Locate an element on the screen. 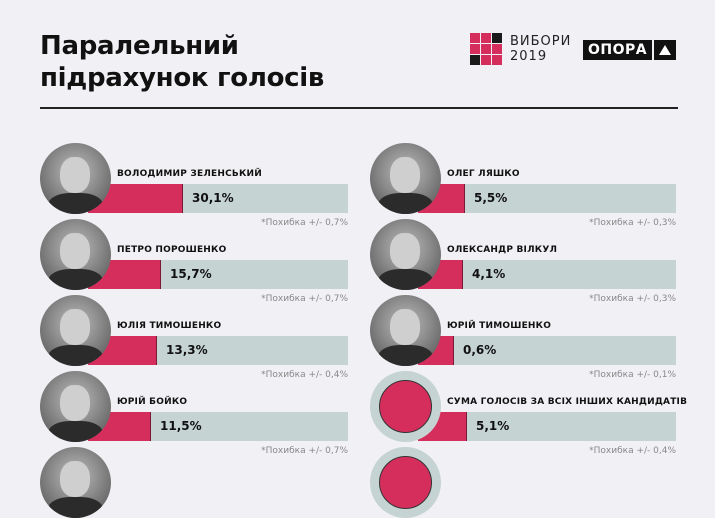  candidate-name: ОЛЕКСАНДР ВІЛКУЛ is located at coordinates (502, 250).